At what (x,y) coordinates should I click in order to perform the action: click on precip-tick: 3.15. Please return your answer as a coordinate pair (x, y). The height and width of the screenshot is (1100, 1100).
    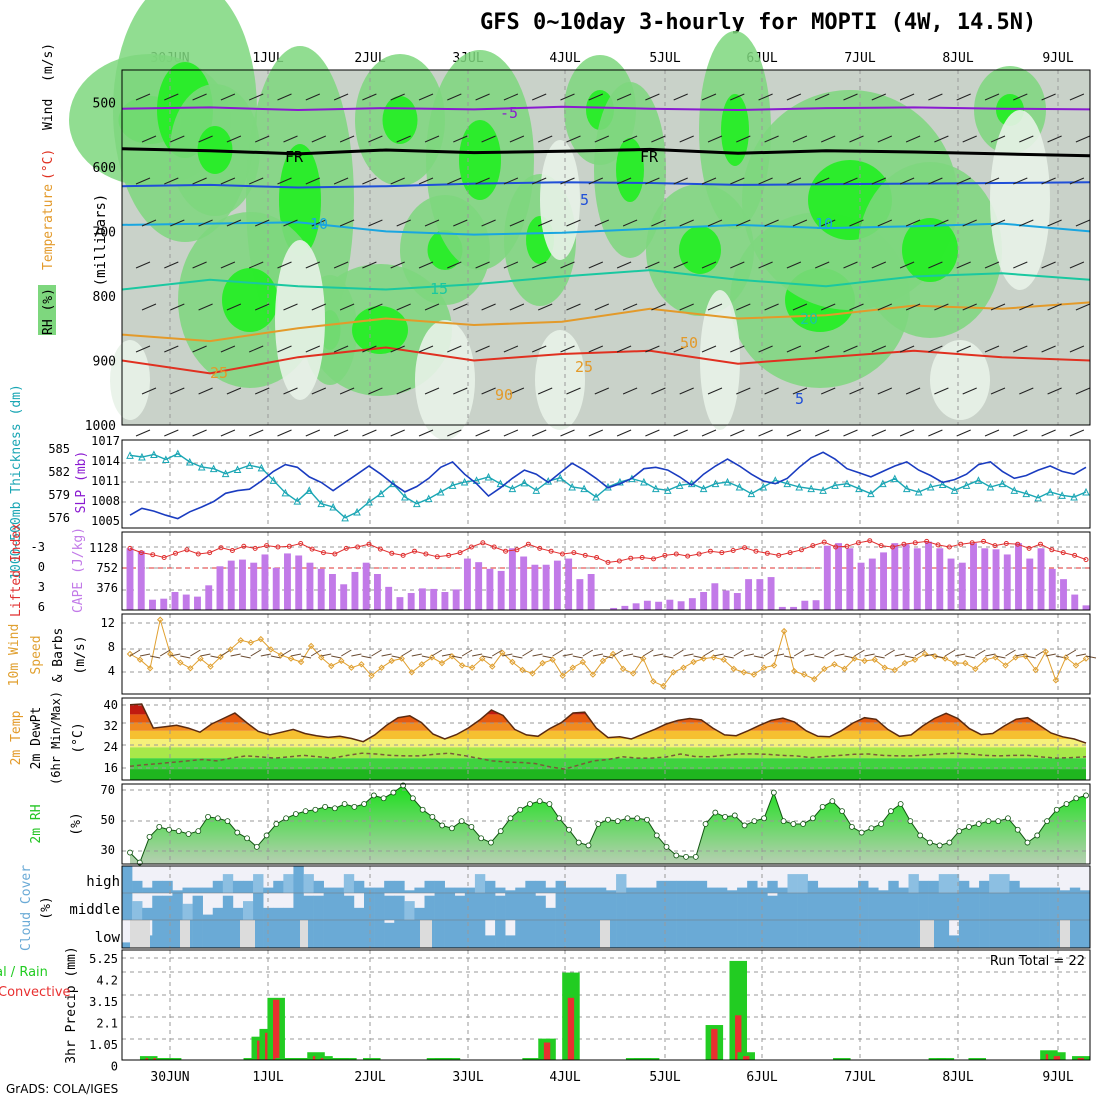
    Looking at the image, I should click on (103, 1002).